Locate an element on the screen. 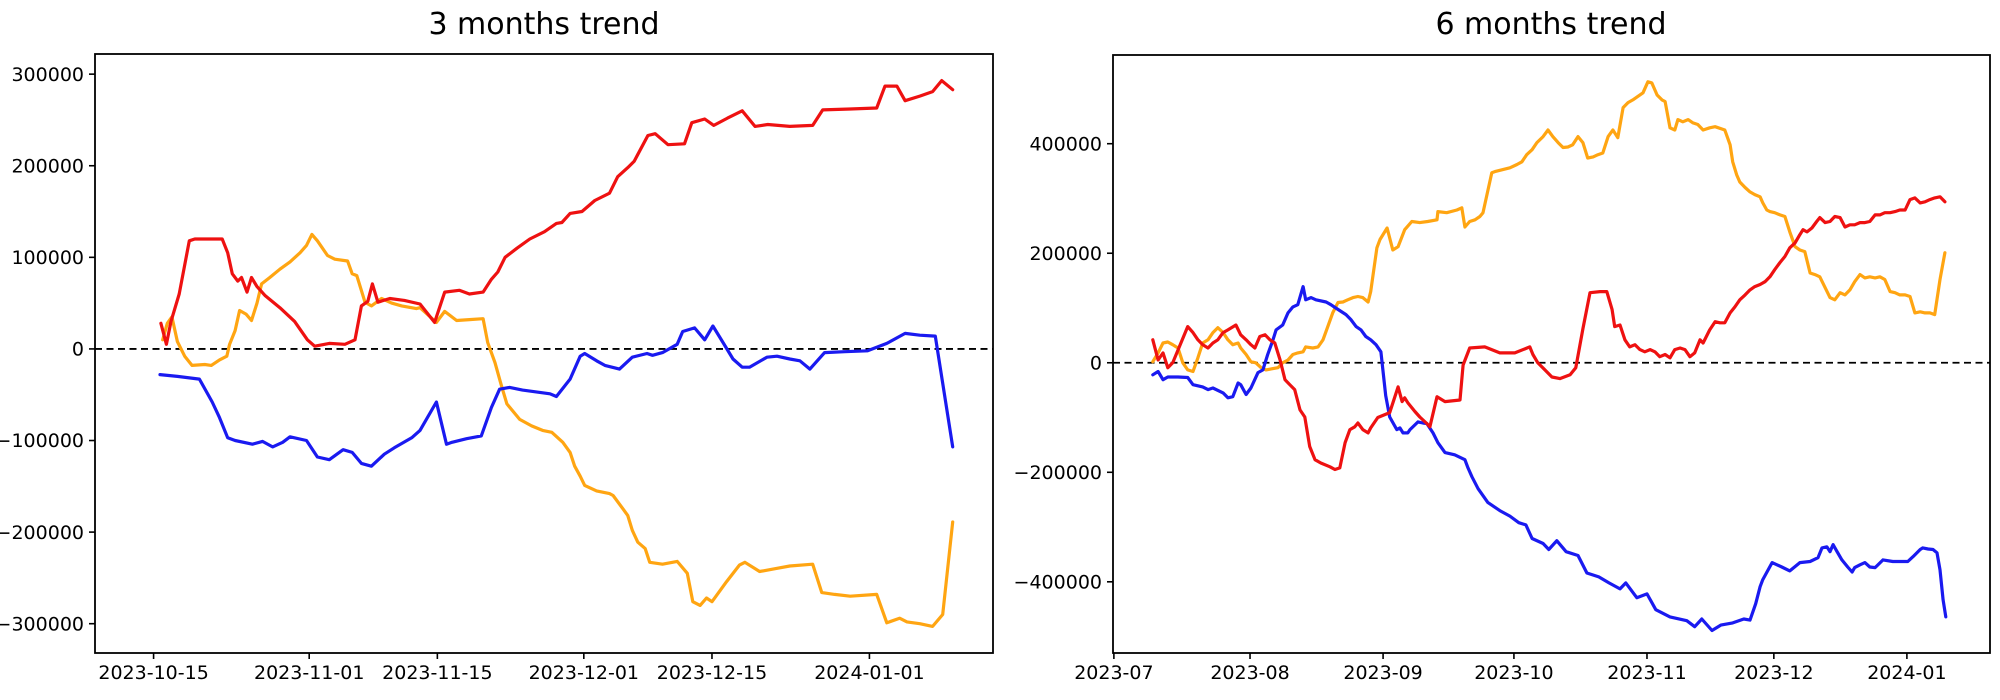  y-tick-label: 100000 is located at coordinates (47, 258).